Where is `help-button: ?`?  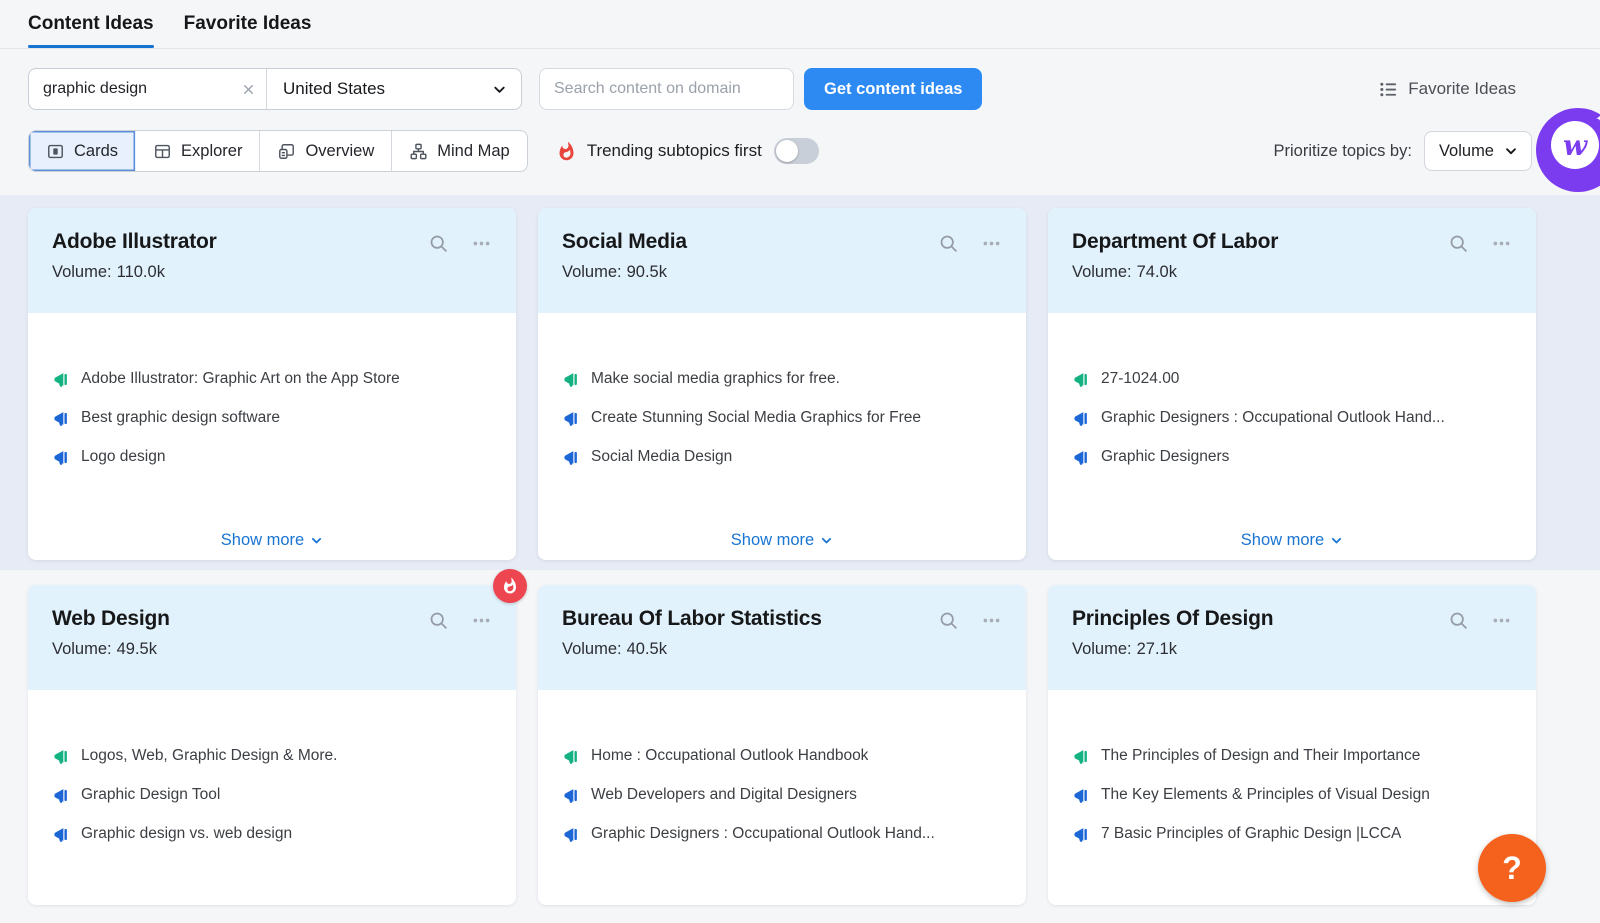 help-button: ? is located at coordinates (1512, 868).